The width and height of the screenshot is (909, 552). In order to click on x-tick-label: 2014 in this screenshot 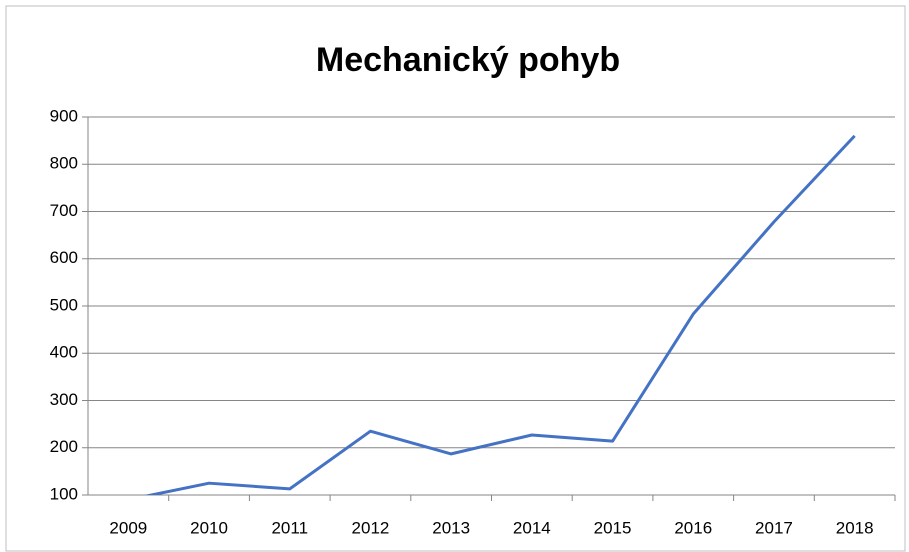, I will do `click(532, 527)`.